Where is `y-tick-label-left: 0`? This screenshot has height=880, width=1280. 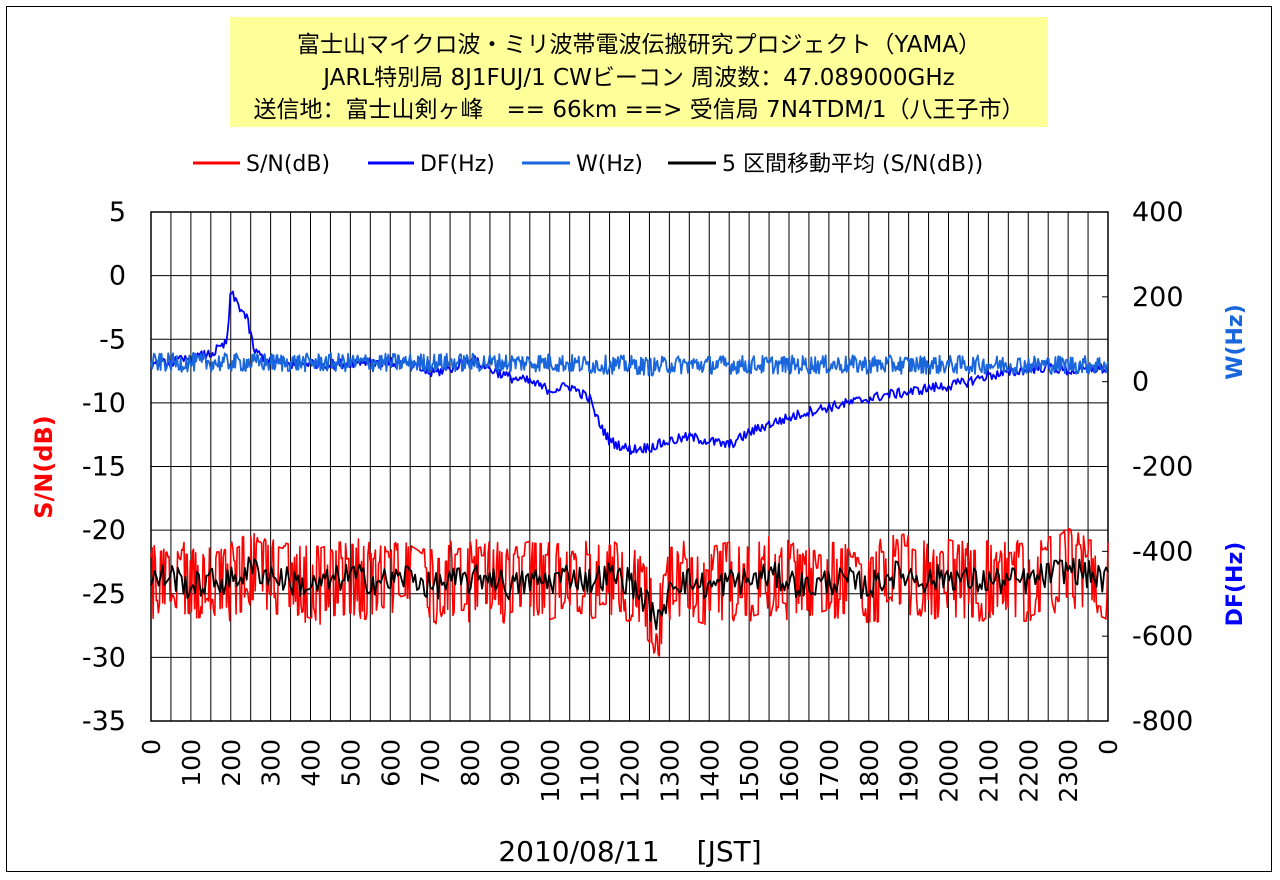 y-tick-label-left: 0 is located at coordinates (117, 276).